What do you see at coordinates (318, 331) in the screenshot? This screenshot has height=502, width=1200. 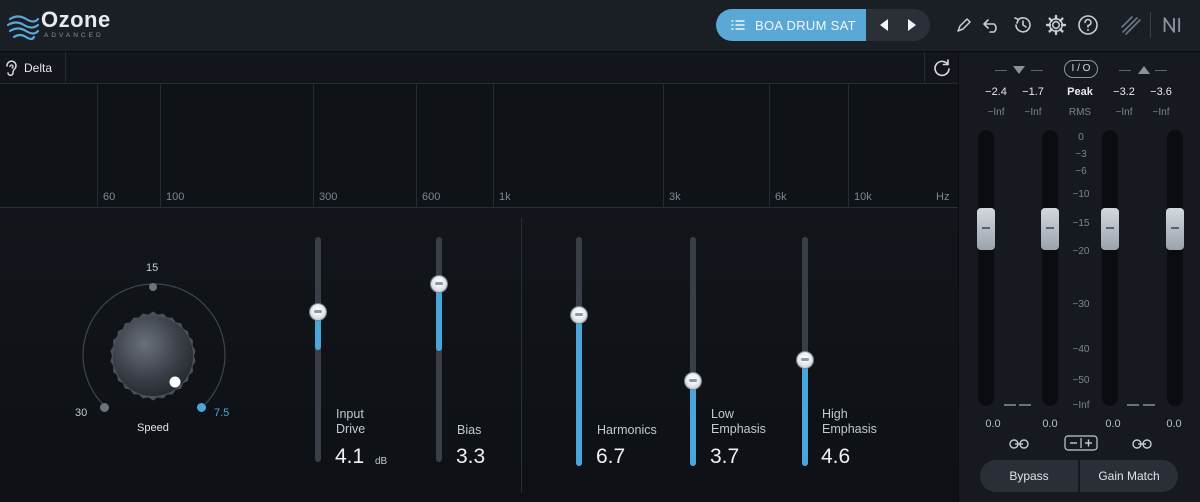 I see `input-drive-slider-fill` at bounding box center [318, 331].